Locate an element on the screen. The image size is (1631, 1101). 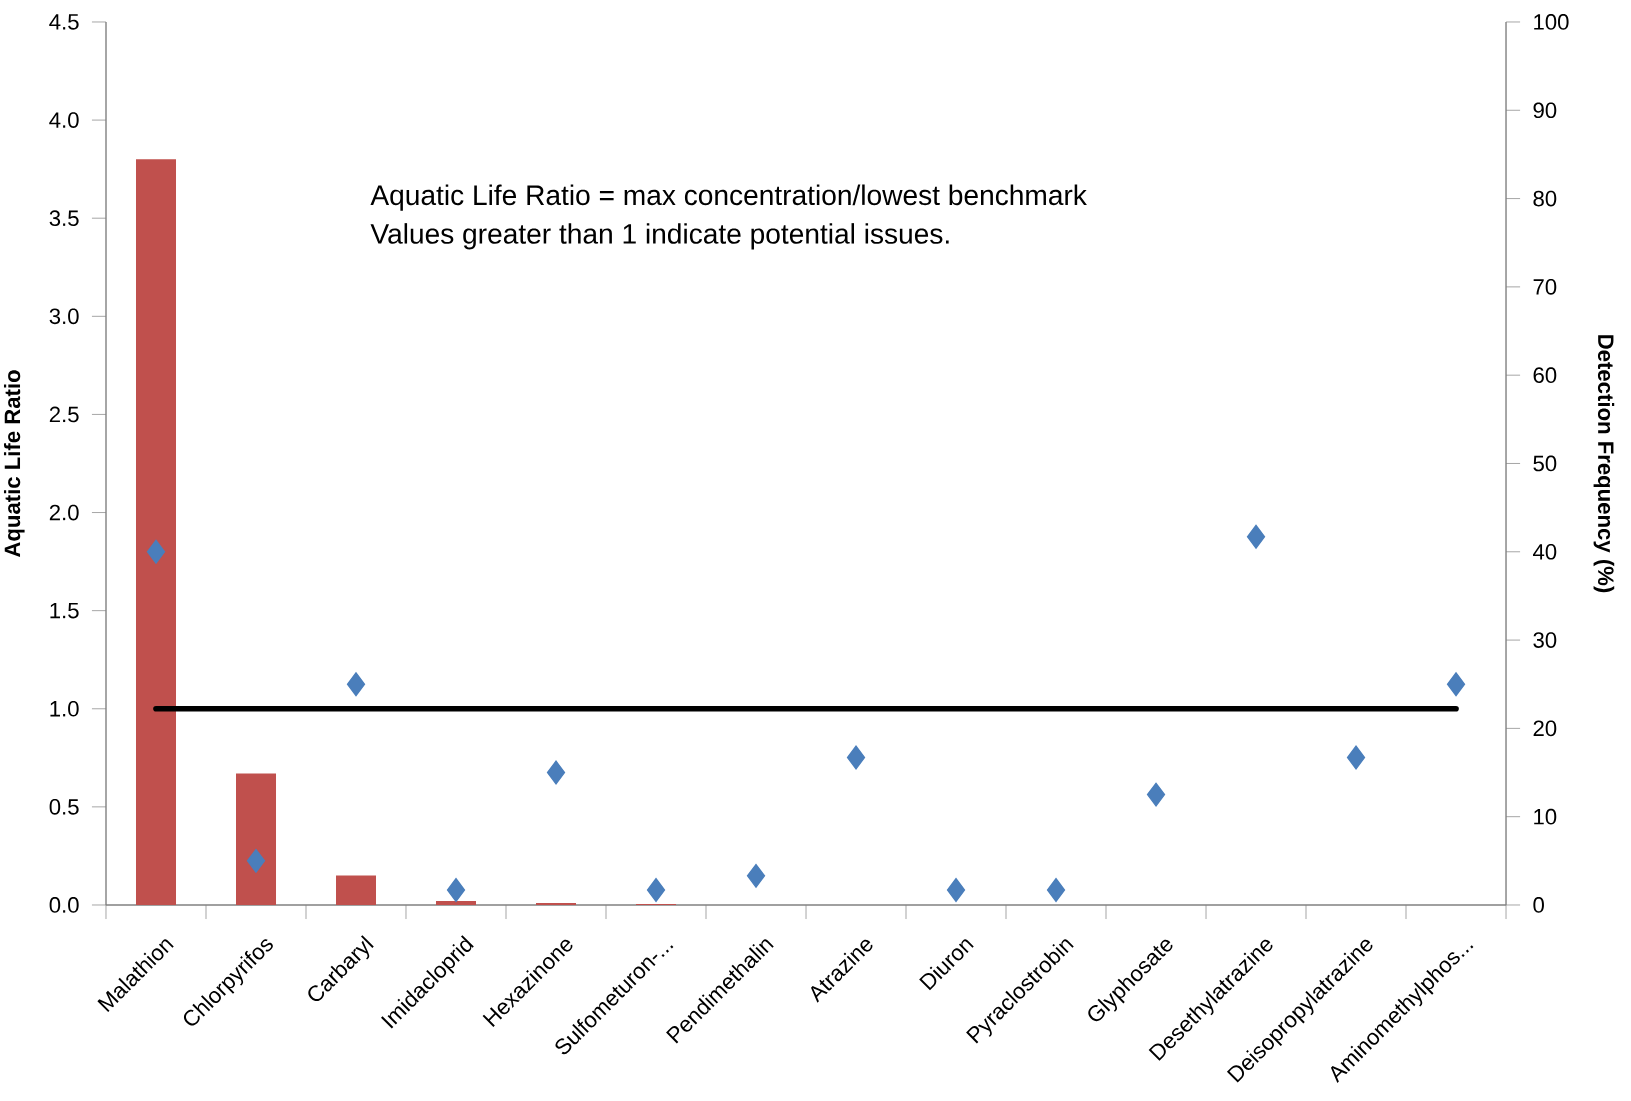
y-tick-label: 0.5 is located at coordinates (64, 807).